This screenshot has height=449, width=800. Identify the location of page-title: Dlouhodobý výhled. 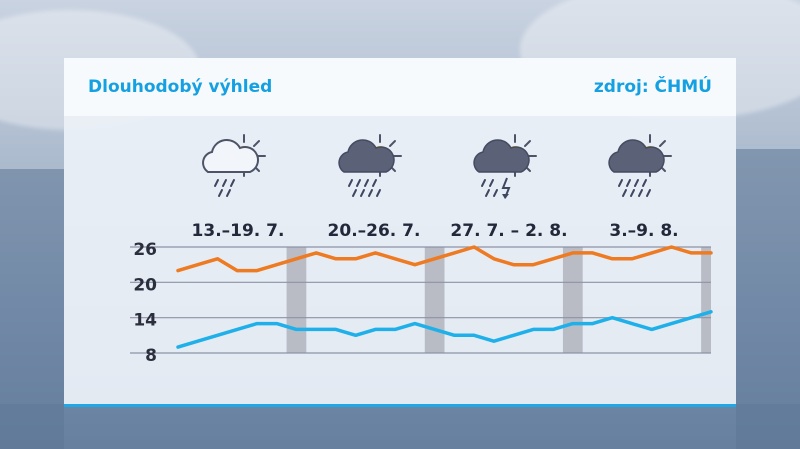
(180, 87).